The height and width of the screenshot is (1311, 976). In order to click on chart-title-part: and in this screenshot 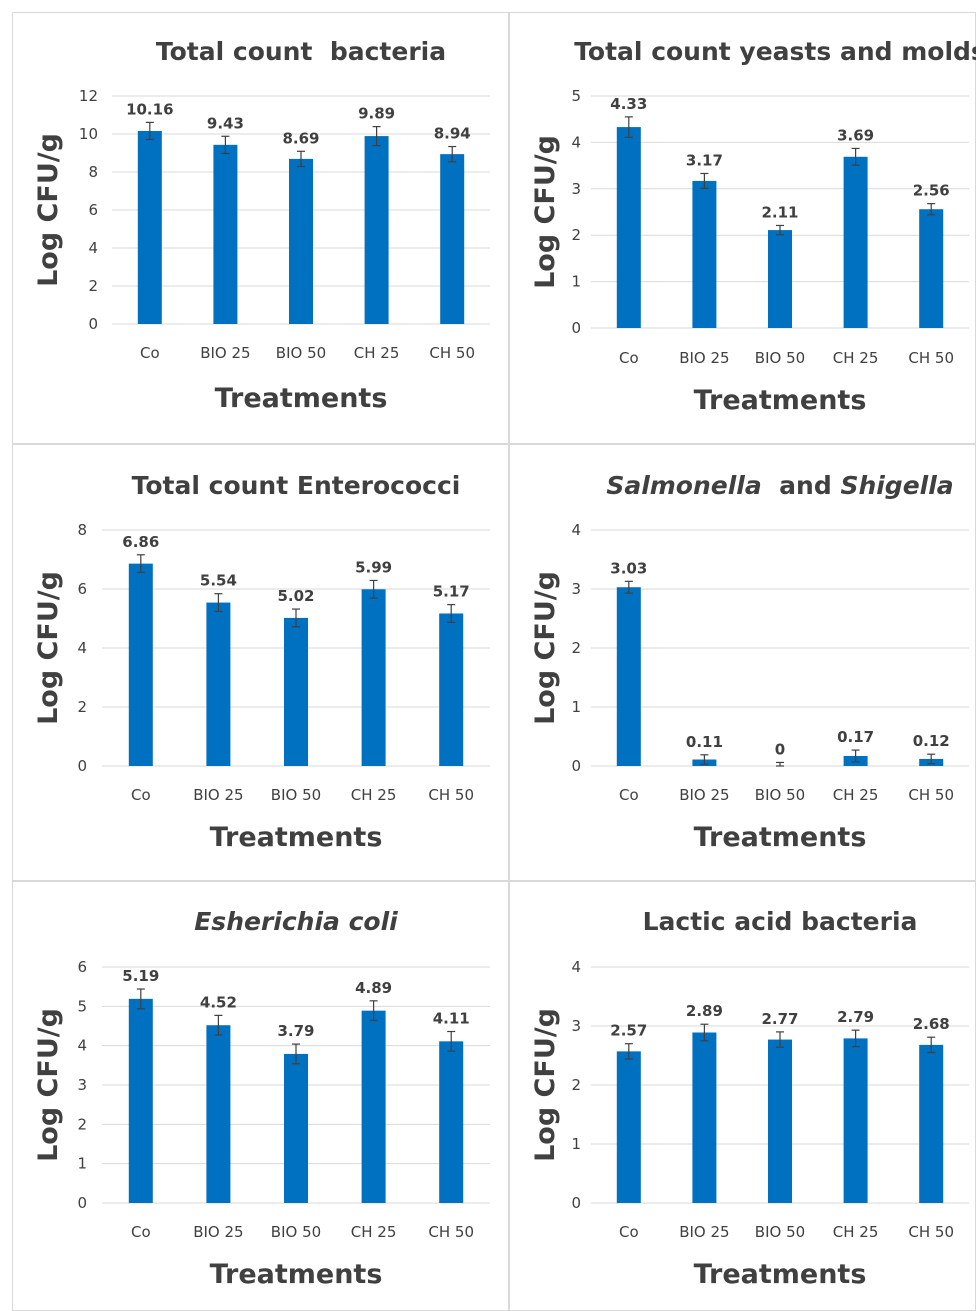, I will do `click(801, 485)`.